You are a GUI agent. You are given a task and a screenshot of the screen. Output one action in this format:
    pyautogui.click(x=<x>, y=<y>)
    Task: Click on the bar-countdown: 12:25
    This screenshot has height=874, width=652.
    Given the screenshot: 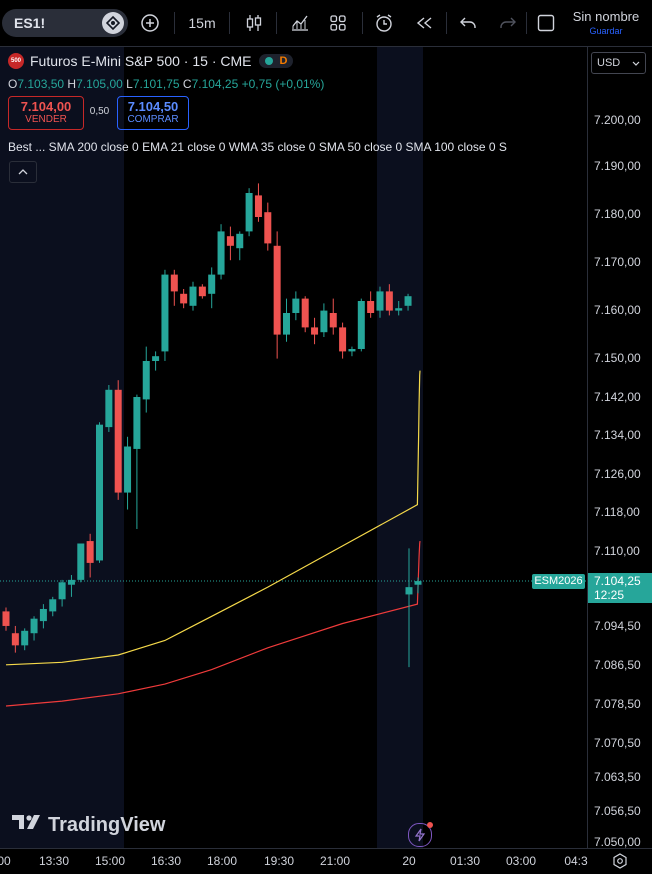 What is the action you would take?
    pyautogui.click(x=609, y=595)
    